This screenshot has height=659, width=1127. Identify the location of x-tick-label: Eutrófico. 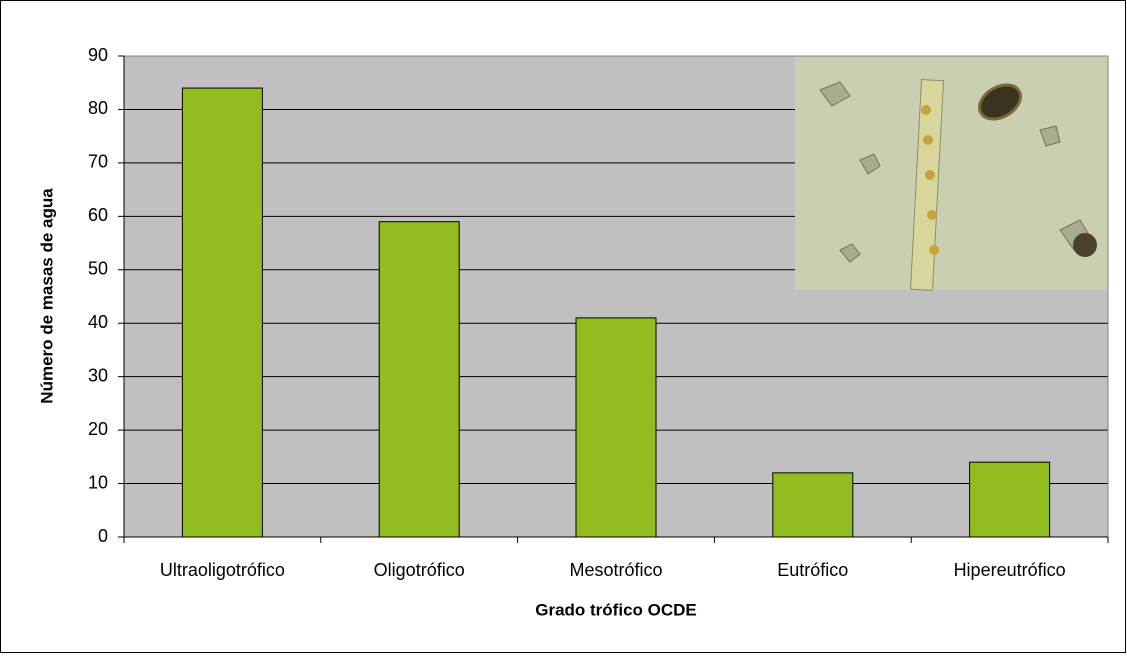
(812, 570).